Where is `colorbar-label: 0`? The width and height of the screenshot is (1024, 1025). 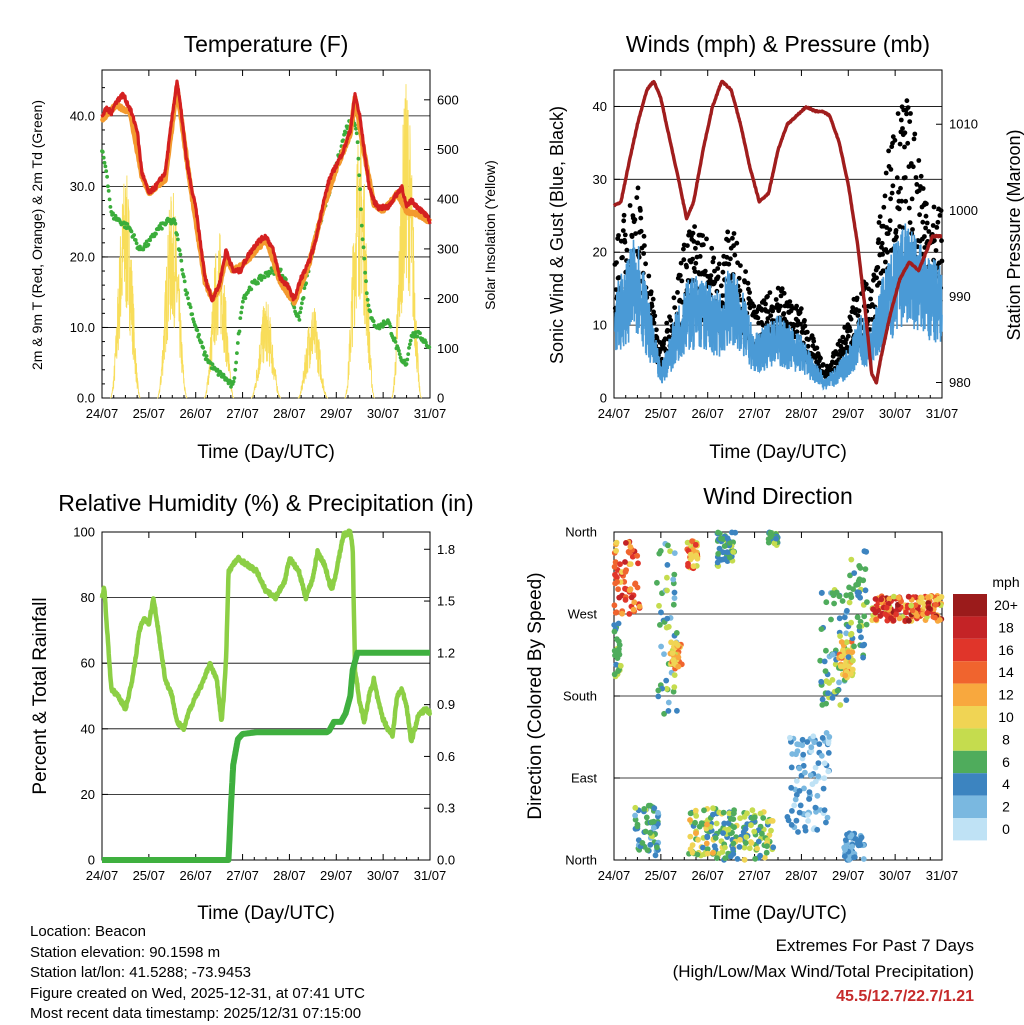
colorbar-label: 0 is located at coordinates (1006, 829).